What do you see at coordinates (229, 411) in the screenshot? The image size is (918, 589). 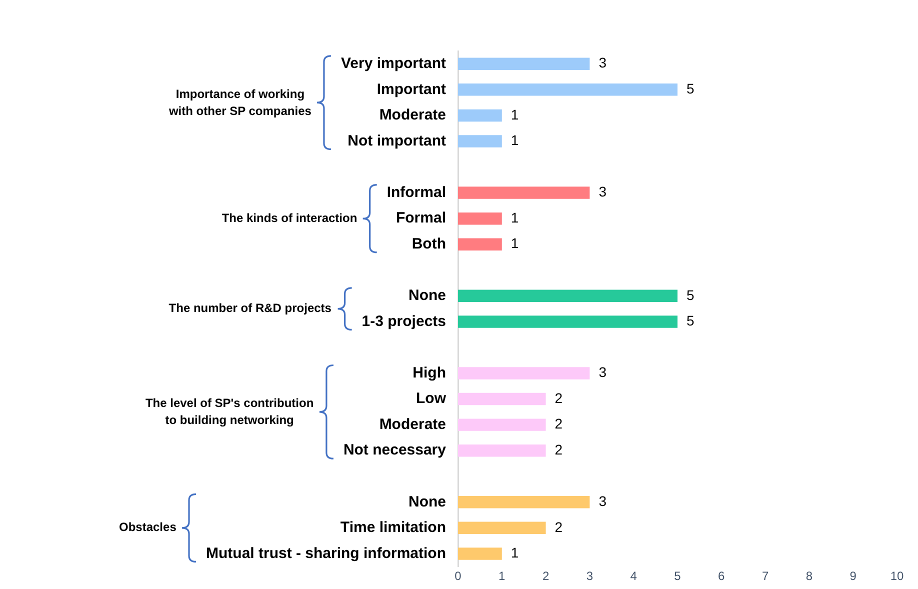 I see `text: The level of SP's contribution to building networking` at bounding box center [229, 411].